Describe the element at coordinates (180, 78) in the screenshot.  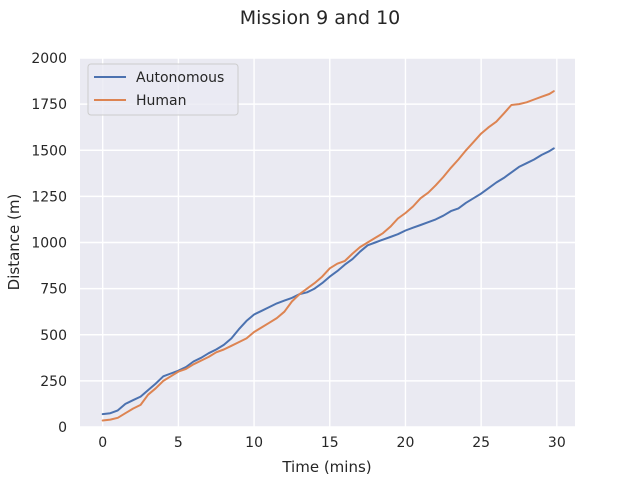
I see `legend-label-autonomous: Autonomous` at that location.